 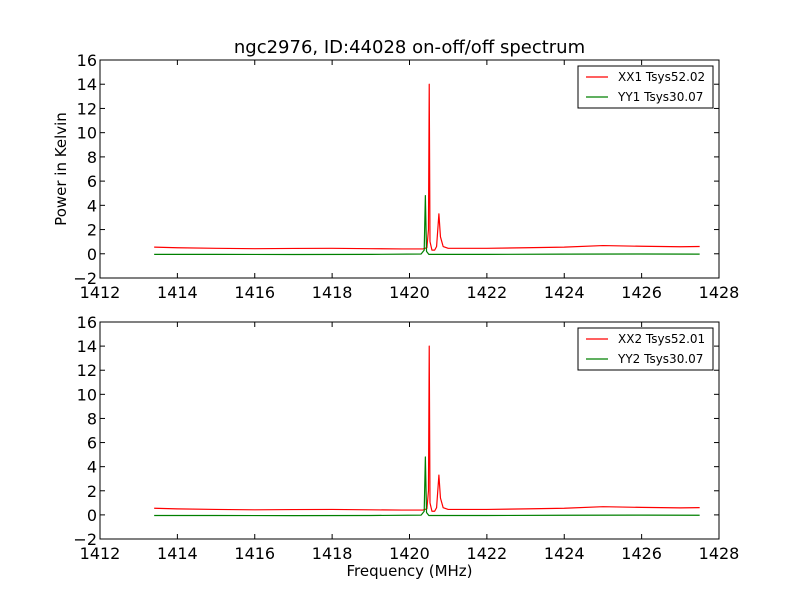 What do you see at coordinates (660, 97) in the screenshot?
I see `legend-entry: YY1 Tsys30.07` at bounding box center [660, 97].